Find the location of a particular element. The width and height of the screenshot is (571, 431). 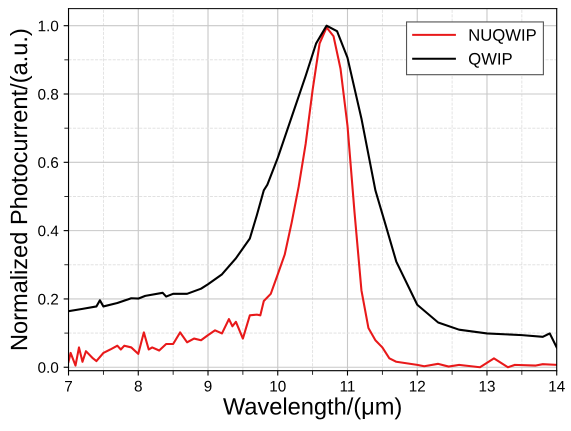

legend-label: QWIP is located at coordinates (490, 60).